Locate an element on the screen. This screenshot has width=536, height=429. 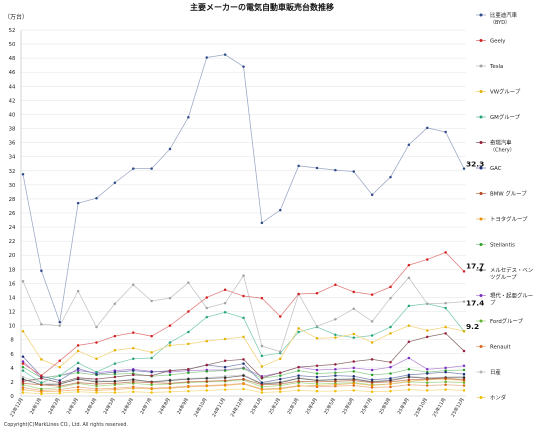
callout-label-0: 32.3 is located at coordinates (475, 164).